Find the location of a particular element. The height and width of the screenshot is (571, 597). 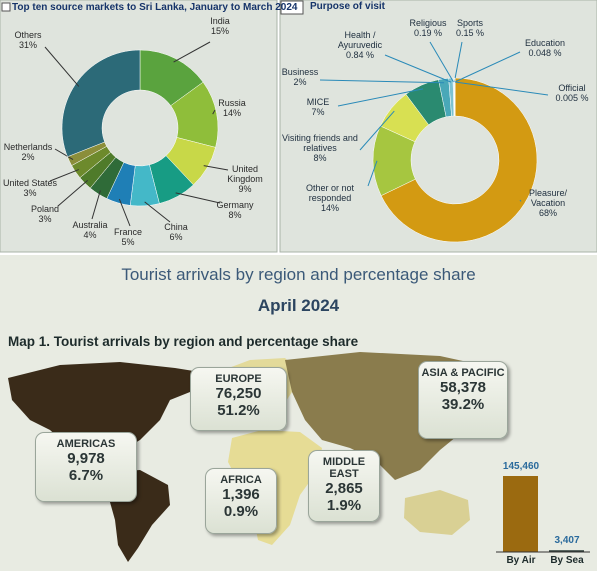

slice-label: Official 0.005 % is located at coordinates (572, 93).